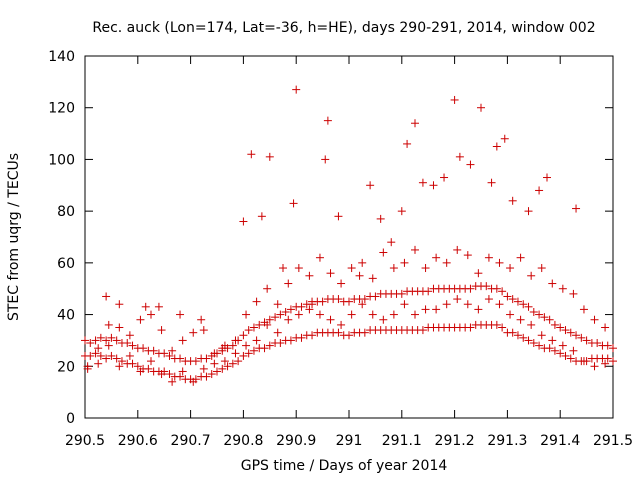 This screenshot has height=480, width=640. I want to click on y-tick-label: 100, so click(61, 160).